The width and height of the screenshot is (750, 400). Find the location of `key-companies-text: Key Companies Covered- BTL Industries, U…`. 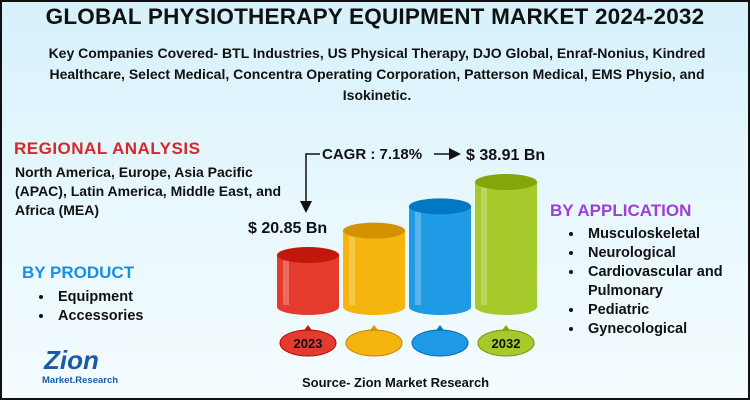

key-companies-text: Key Companies Covered- BTL Industries, U… is located at coordinates (377, 74).